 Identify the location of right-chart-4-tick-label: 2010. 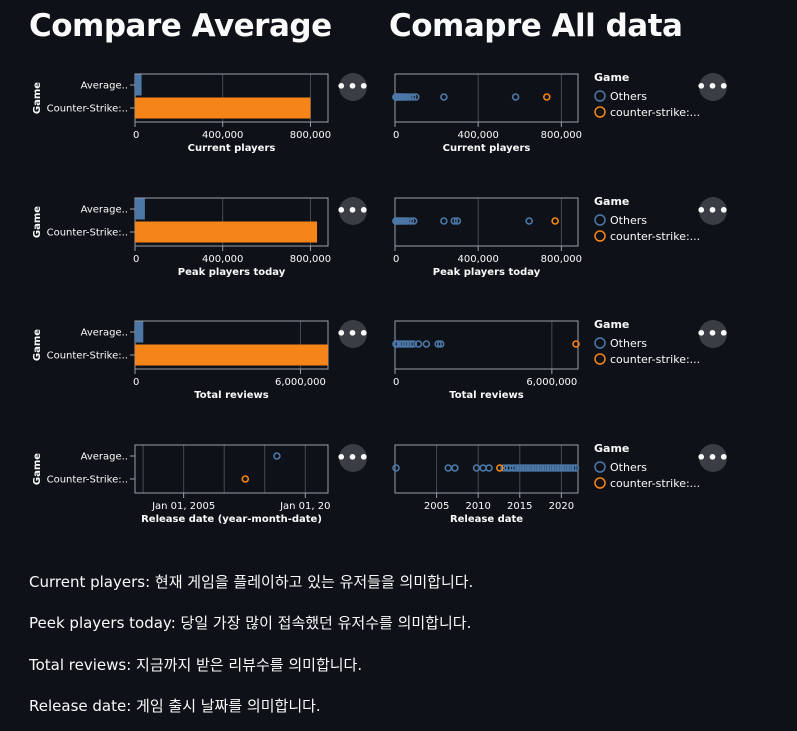
(477, 506).